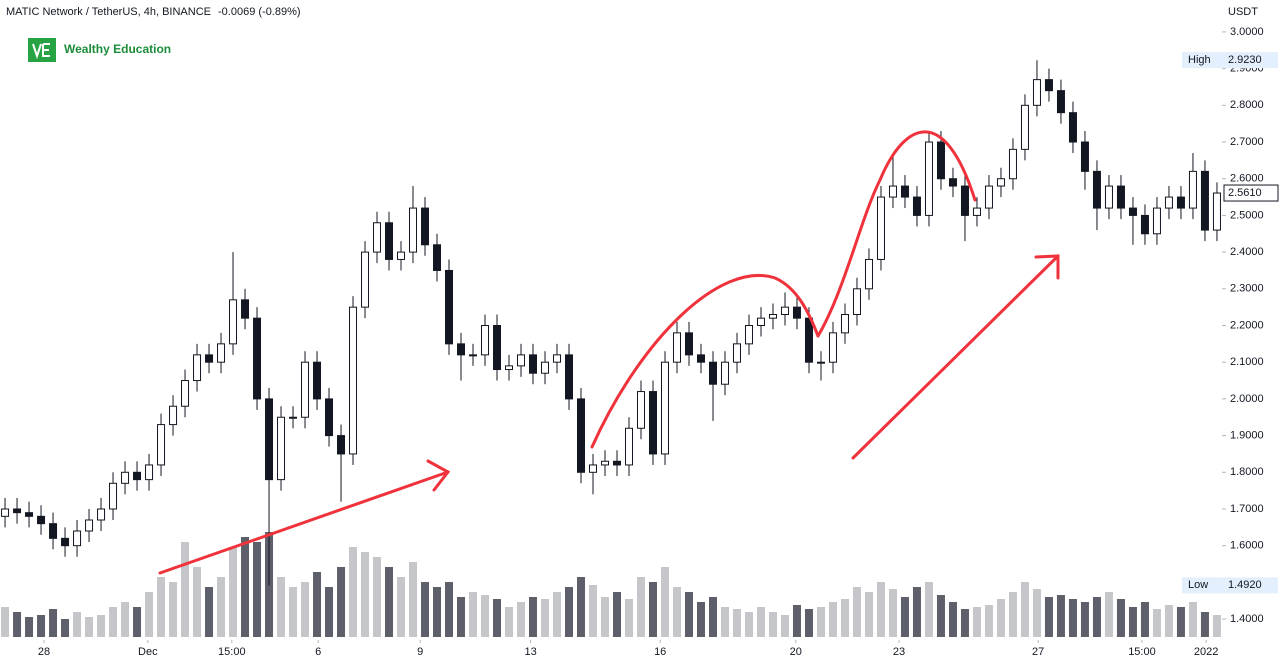 Image resolution: width=1280 pixels, height=662 pixels. Describe the element at coordinates (530, 652) in the screenshot. I see `x-tick-label: 13` at that location.